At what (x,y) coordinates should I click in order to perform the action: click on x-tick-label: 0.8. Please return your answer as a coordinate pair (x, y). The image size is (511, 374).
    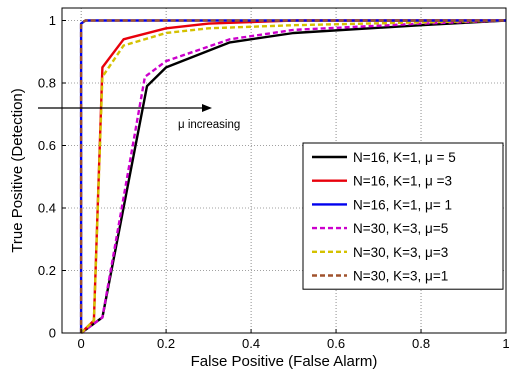
    Looking at the image, I should click on (421, 343).